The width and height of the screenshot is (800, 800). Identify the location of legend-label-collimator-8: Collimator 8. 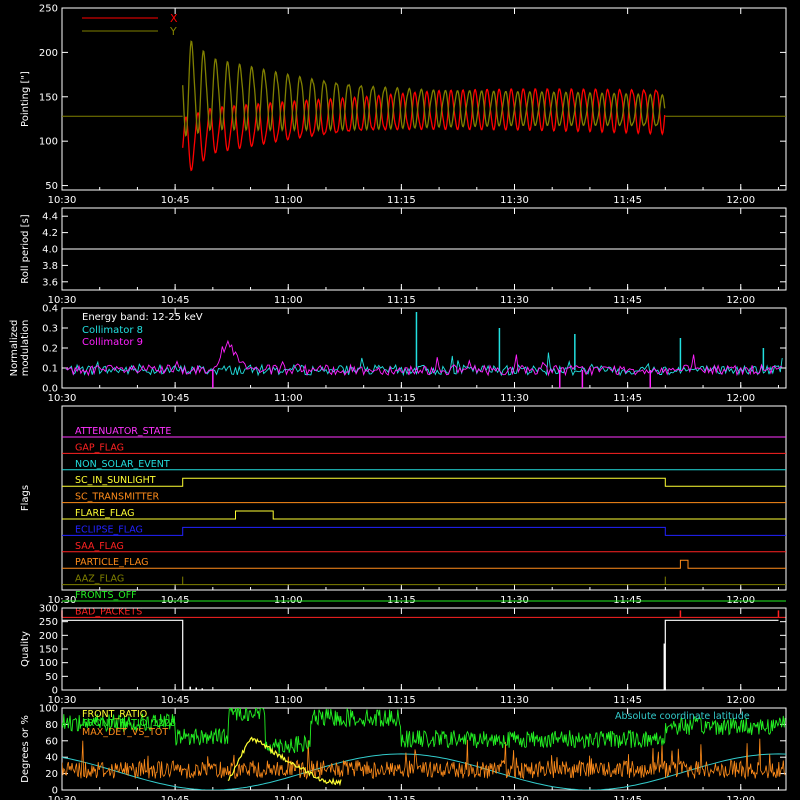
(112, 330).